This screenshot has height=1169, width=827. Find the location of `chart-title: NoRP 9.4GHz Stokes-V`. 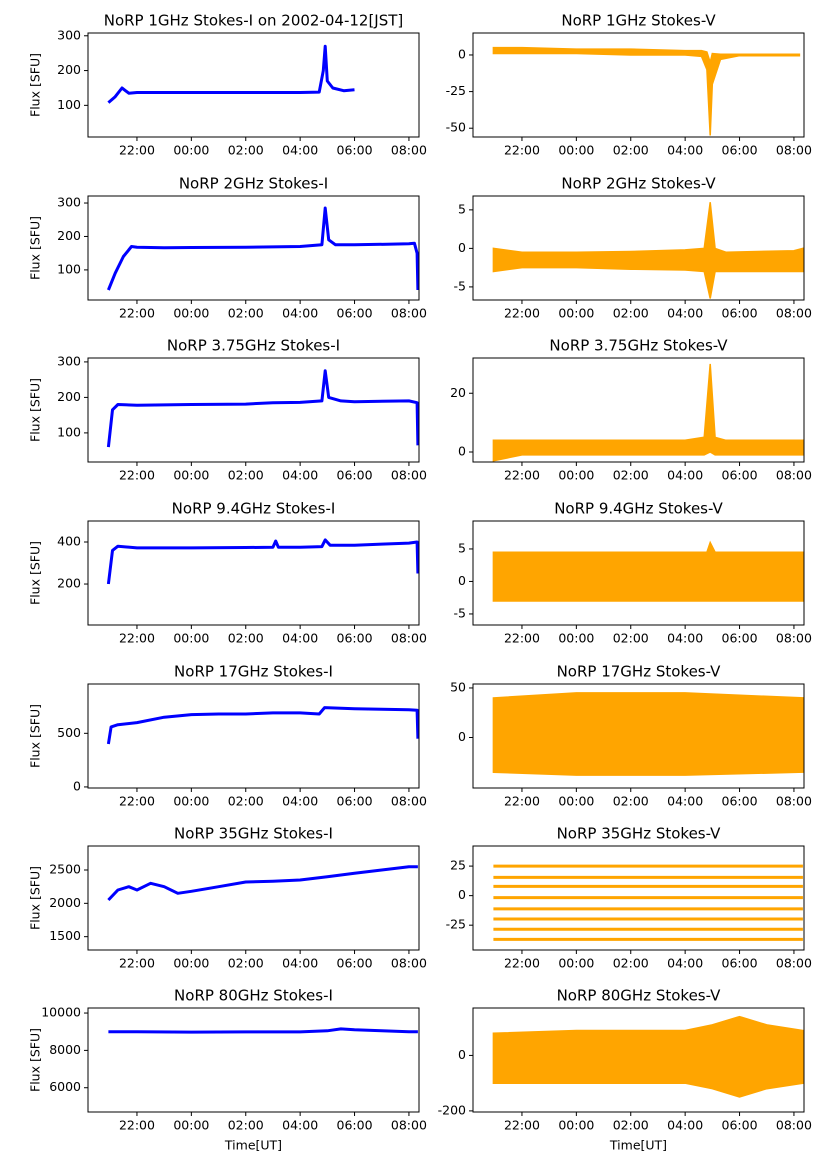

chart-title: NoRP 9.4GHz Stokes-V is located at coordinates (638, 509).